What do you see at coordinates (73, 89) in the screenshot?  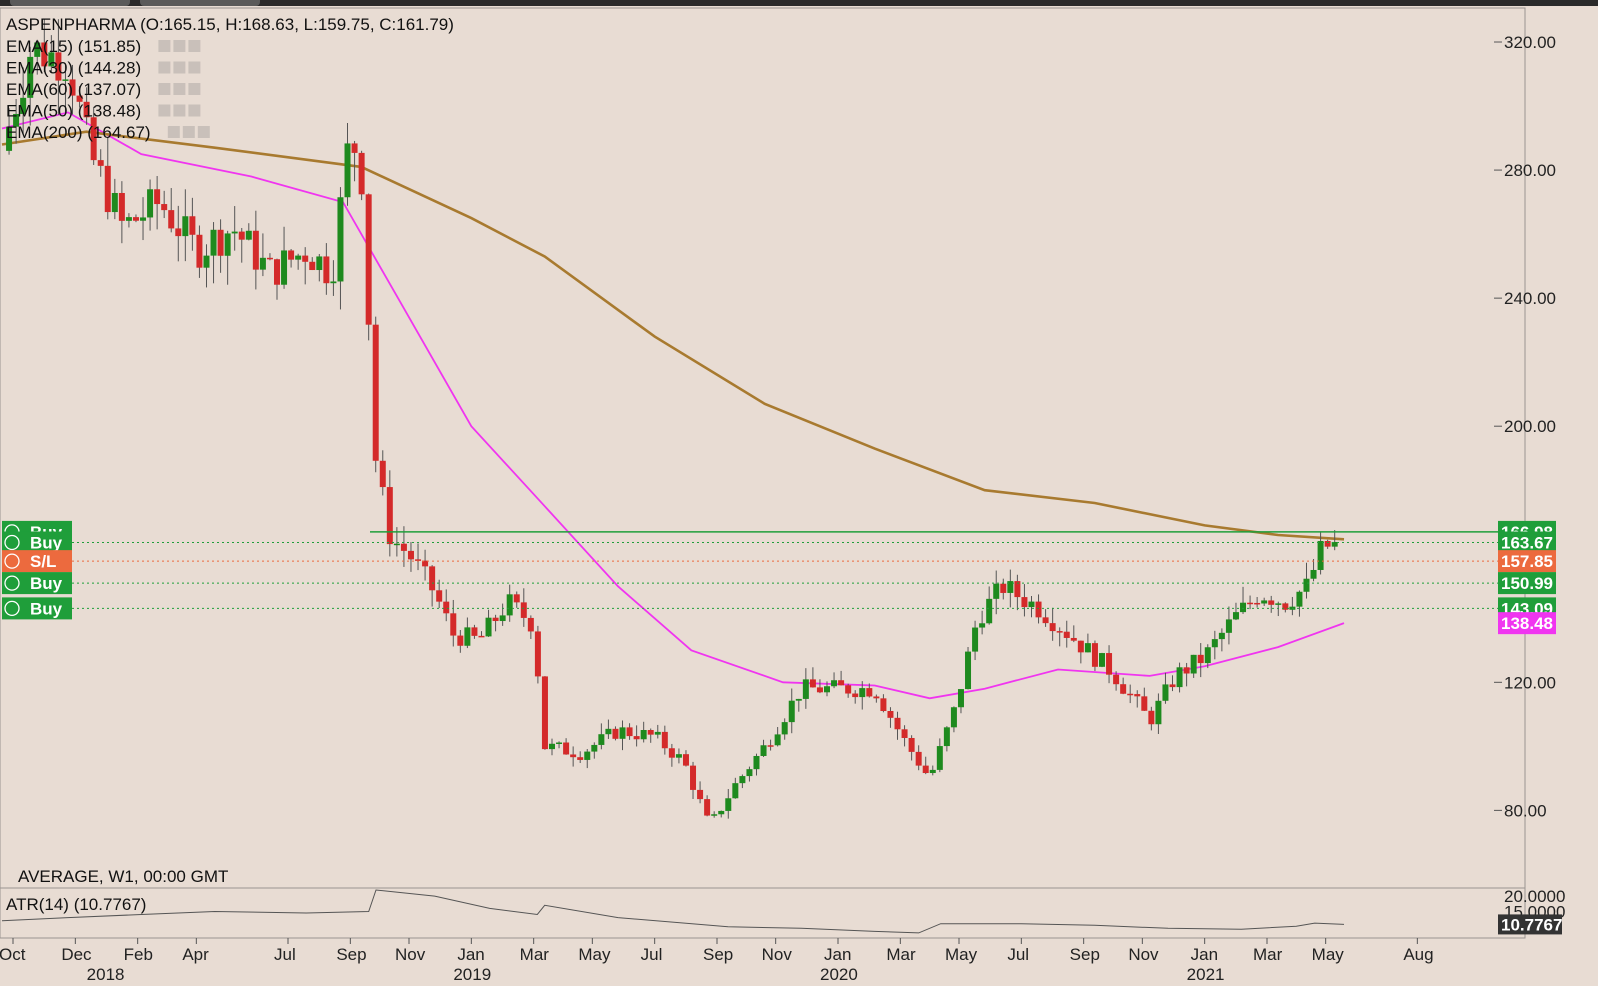 I see `indicator-legend-item: EMA(60) (137.07)` at bounding box center [73, 89].